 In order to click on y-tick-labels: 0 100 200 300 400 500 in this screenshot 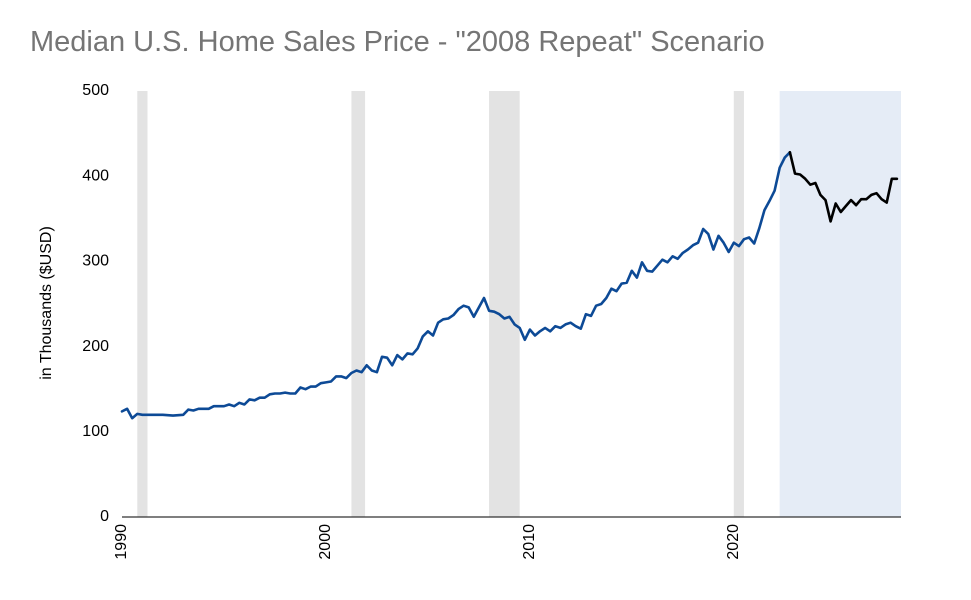, I will do `click(95, 303)`.